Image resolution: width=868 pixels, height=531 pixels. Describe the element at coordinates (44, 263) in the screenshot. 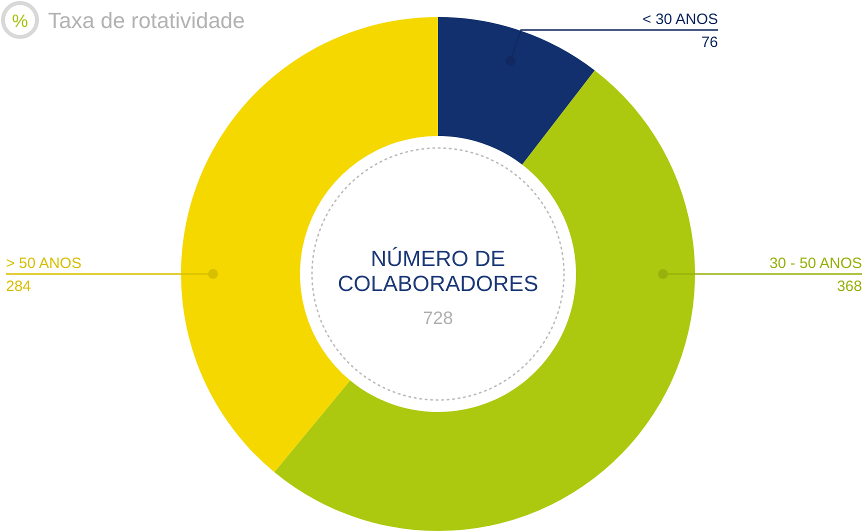

I see `slice-label: > 50 ANOS` at that location.